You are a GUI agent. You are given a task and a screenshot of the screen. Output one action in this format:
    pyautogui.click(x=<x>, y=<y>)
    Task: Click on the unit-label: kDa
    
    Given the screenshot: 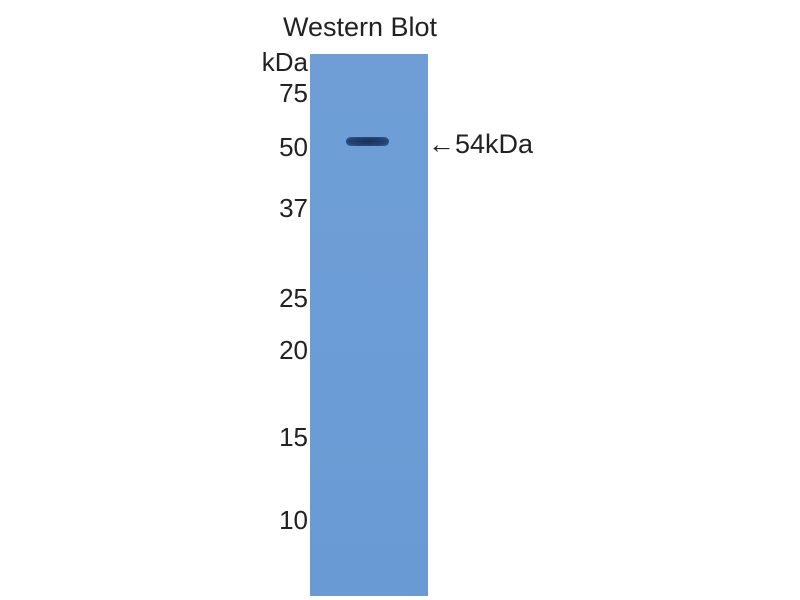 What is the action you would take?
    pyautogui.click(x=284, y=62)
    